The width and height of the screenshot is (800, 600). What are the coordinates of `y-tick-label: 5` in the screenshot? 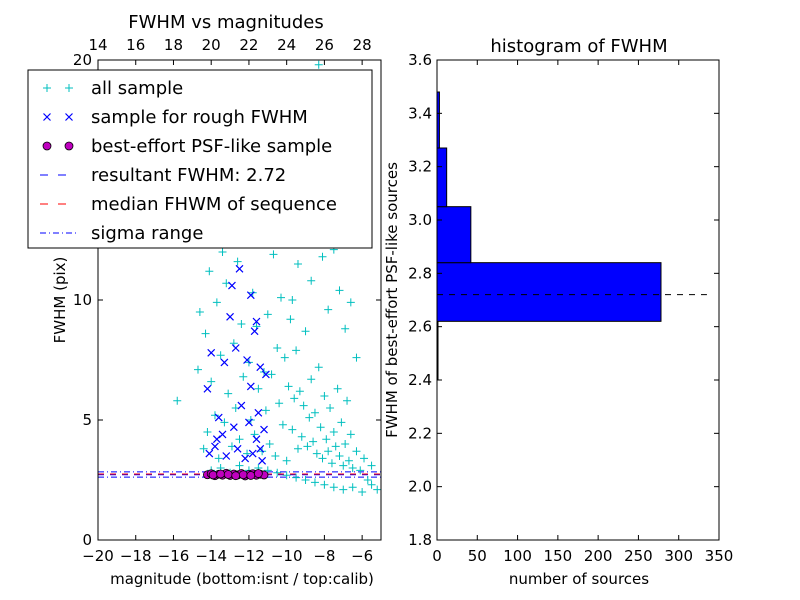 It's located at (87, 420).